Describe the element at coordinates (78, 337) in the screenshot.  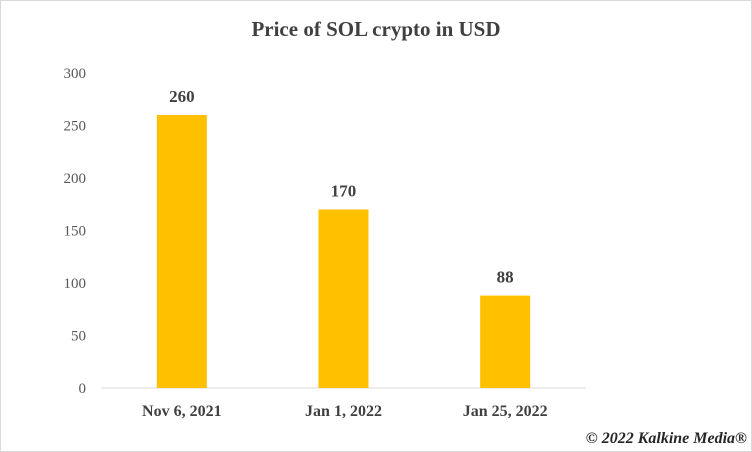
I see `y-tick-label: 50` at that location.